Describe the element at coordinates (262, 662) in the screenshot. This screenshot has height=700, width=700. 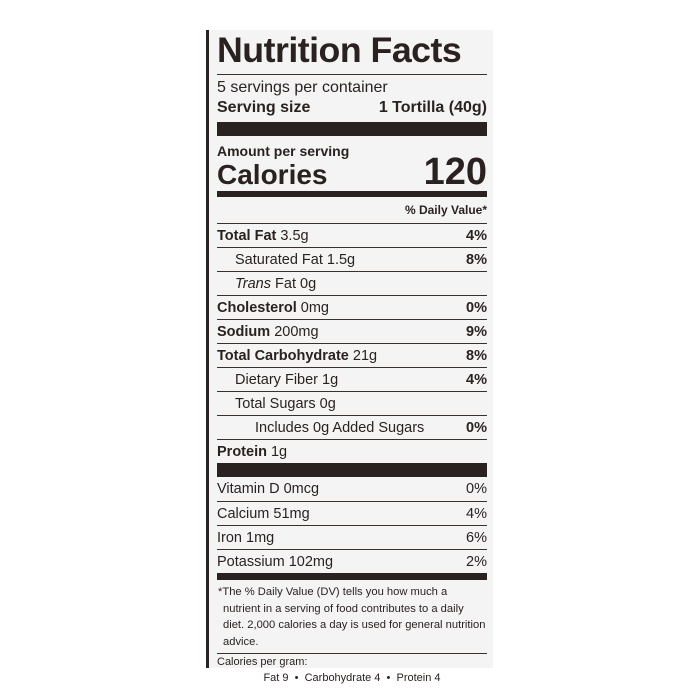
I see `calories-per-gram-label: Calories per gram:` at that location.